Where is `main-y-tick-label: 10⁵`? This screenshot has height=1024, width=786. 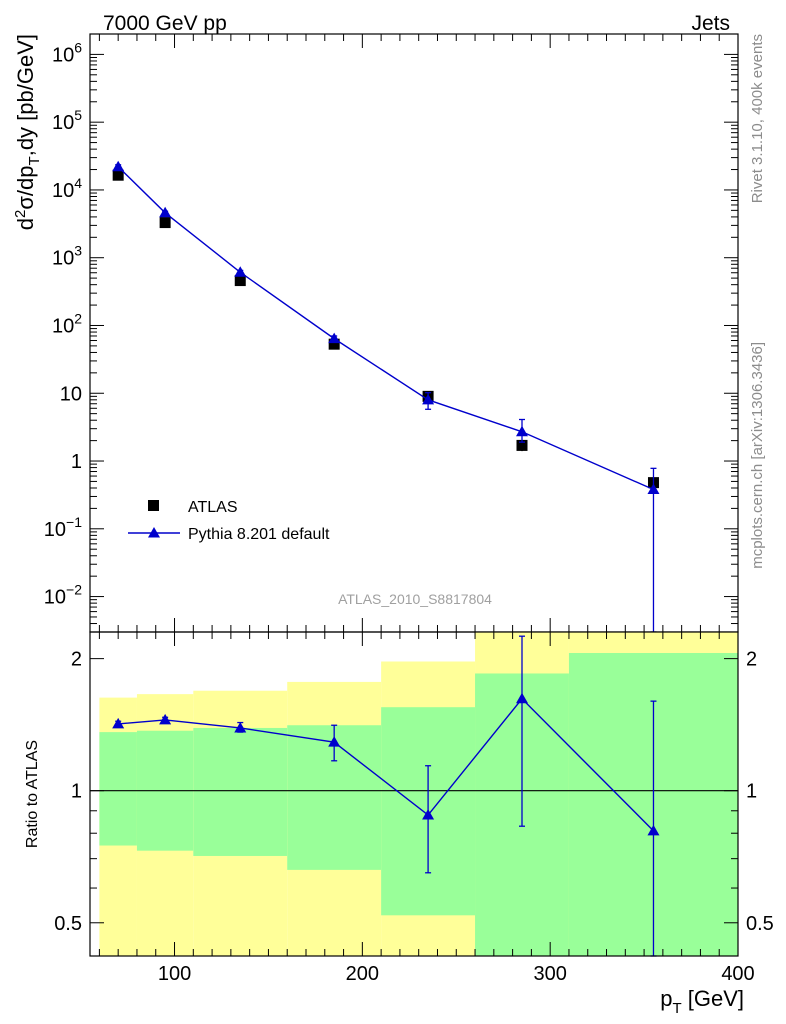
main-y-tick-label: 10⁵ is located at coordinates (67, 120).